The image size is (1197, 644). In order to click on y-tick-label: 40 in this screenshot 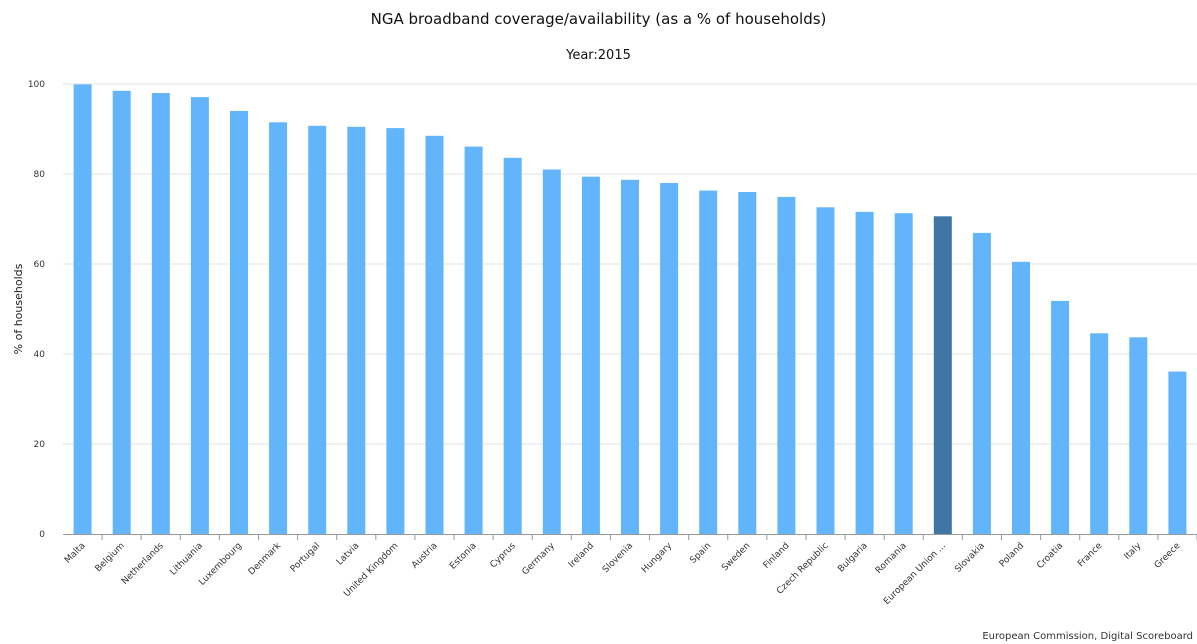, I will do `click(40, 355)`.